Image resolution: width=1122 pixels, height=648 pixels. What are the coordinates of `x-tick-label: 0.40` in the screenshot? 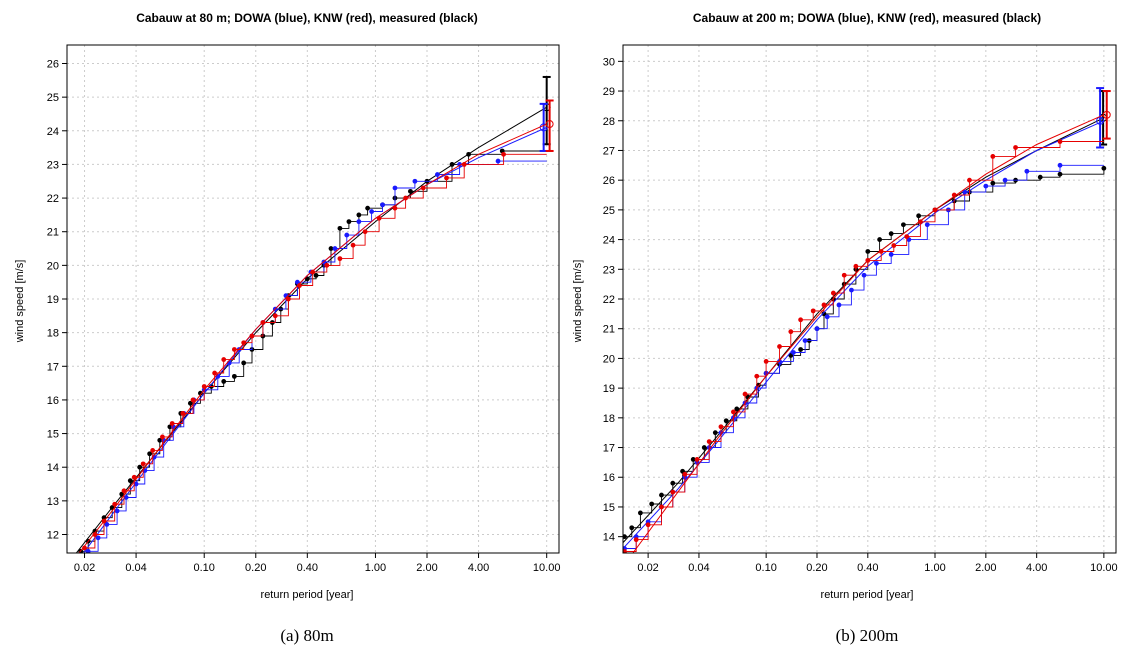 It's located at (867, 568).